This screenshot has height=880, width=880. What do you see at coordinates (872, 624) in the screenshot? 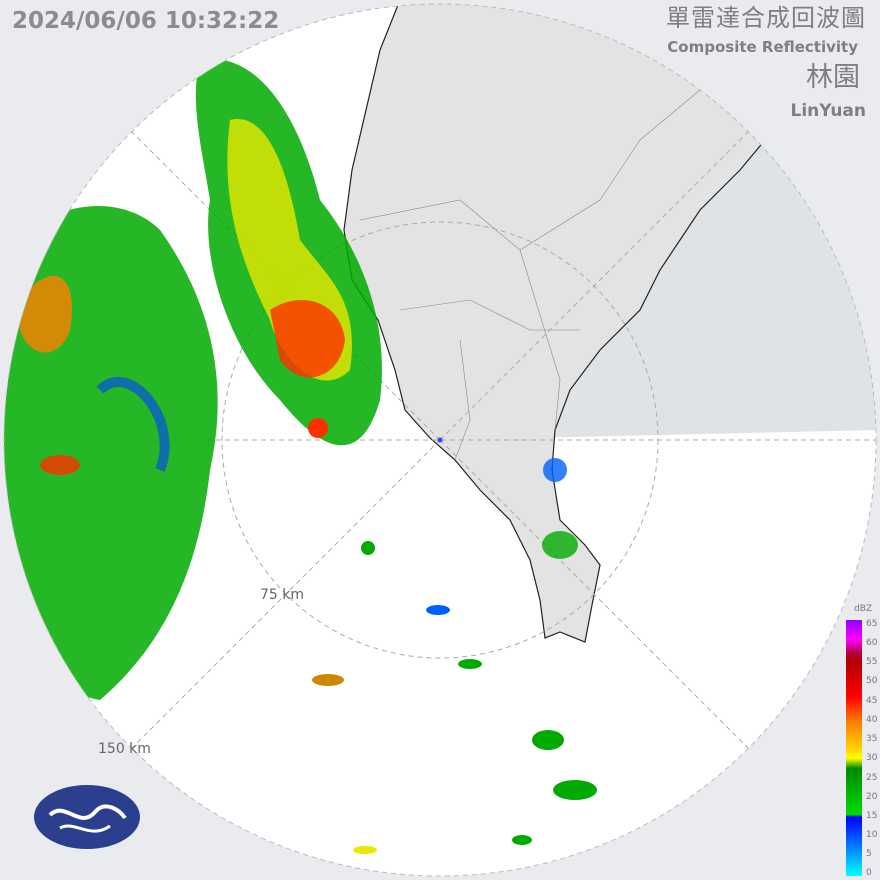
I see `legend-tick: 65` at bounding box center [872, 624].